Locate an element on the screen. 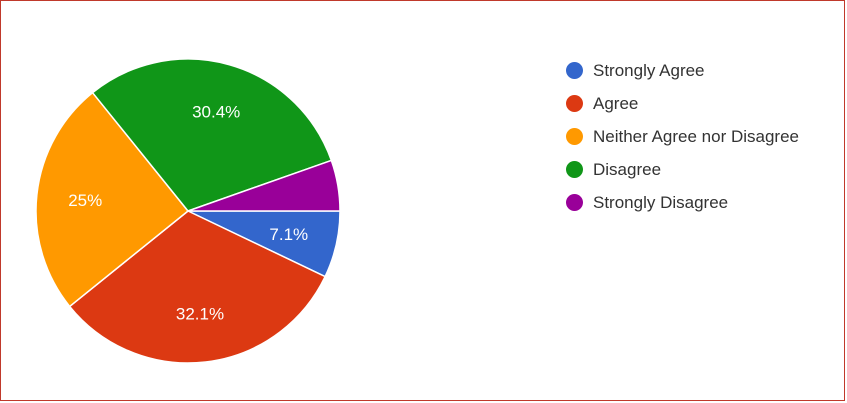 Image resolution: width=847 pixels, height=403 pixels. pie-slice-agree is located at coordinates (197, 287).